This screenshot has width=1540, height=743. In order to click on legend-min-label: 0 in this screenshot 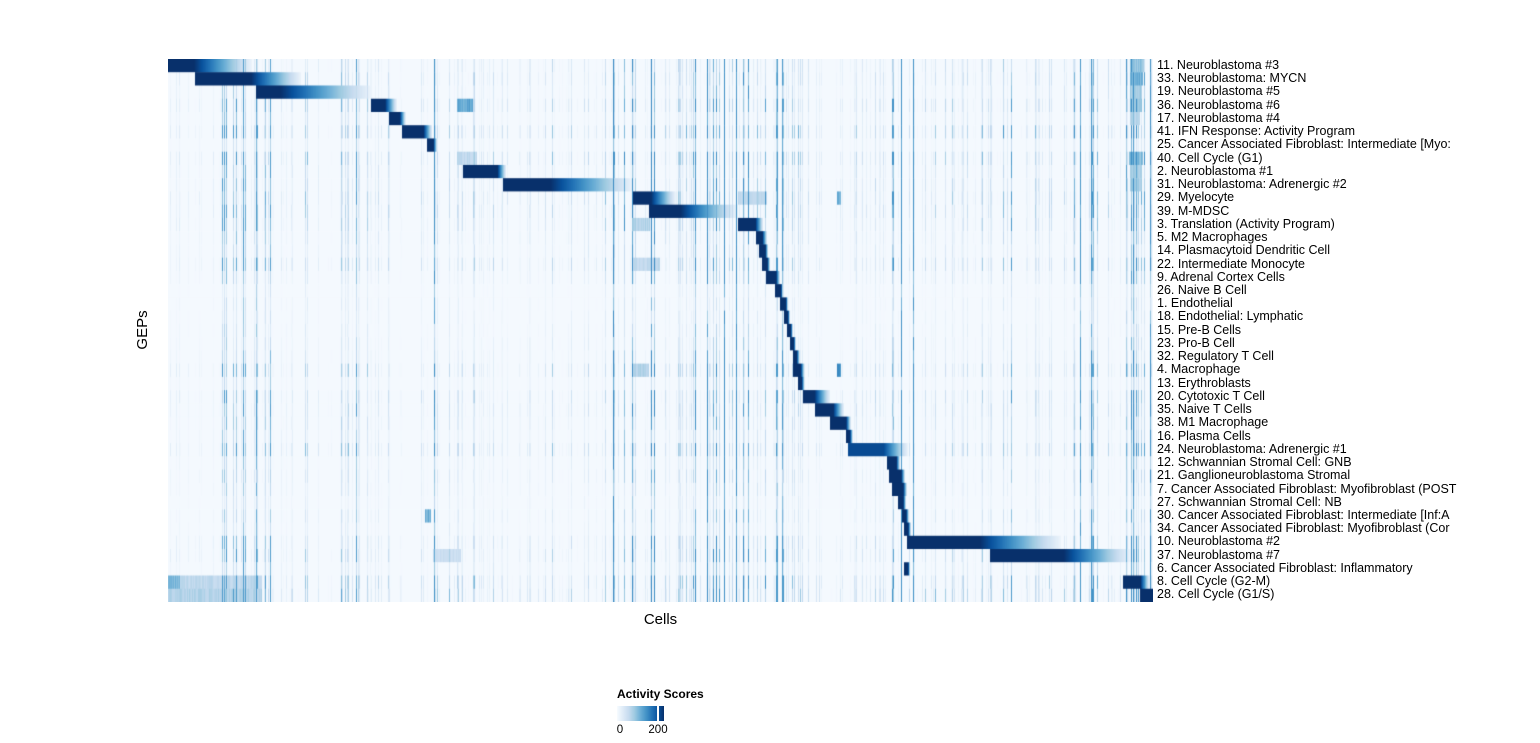, I will do `click(620, 730)`.